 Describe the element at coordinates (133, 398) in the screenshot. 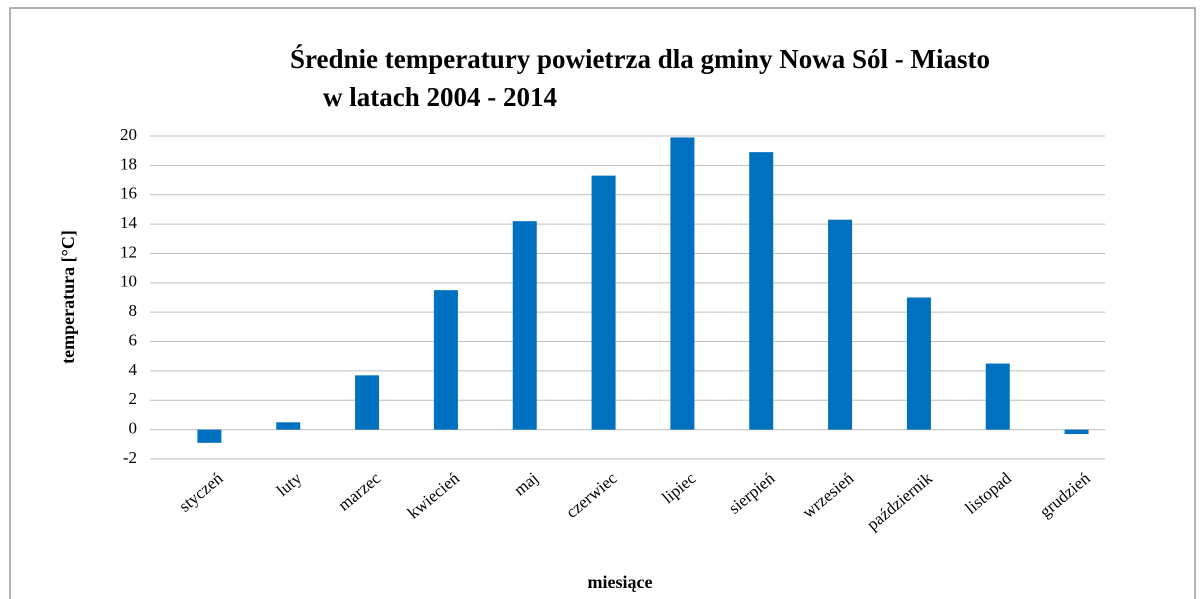

I see `y-tick-label: 2` at that location.